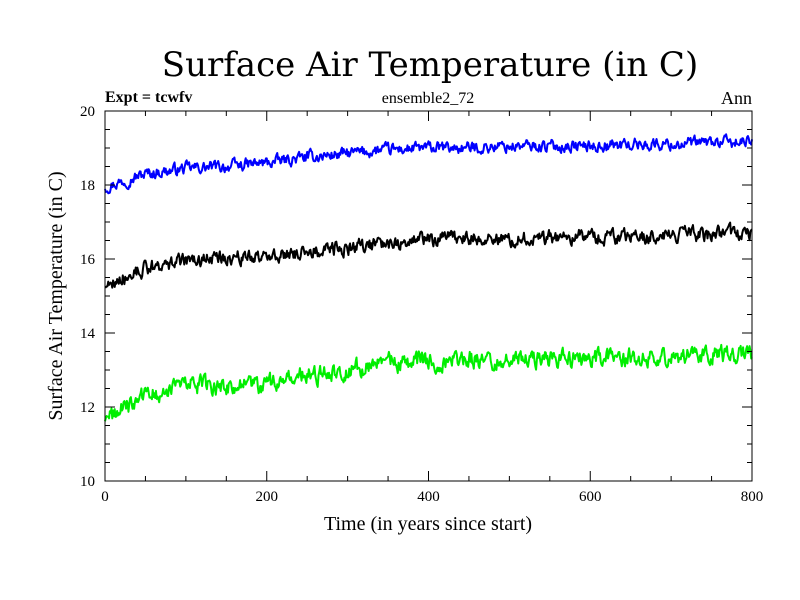 This screenshot has width=800, height=600. What do you see at coordinates (428, 255) in the screenshot?
I see `series-line-middle` at bounding box center [428, 255].